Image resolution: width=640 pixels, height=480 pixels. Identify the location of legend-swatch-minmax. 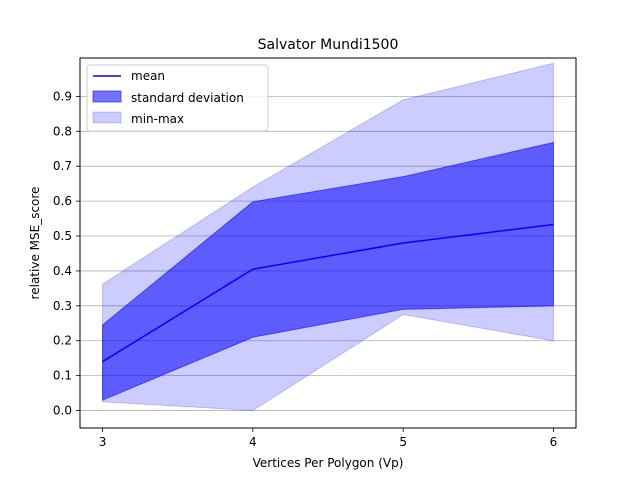
(107, 117).